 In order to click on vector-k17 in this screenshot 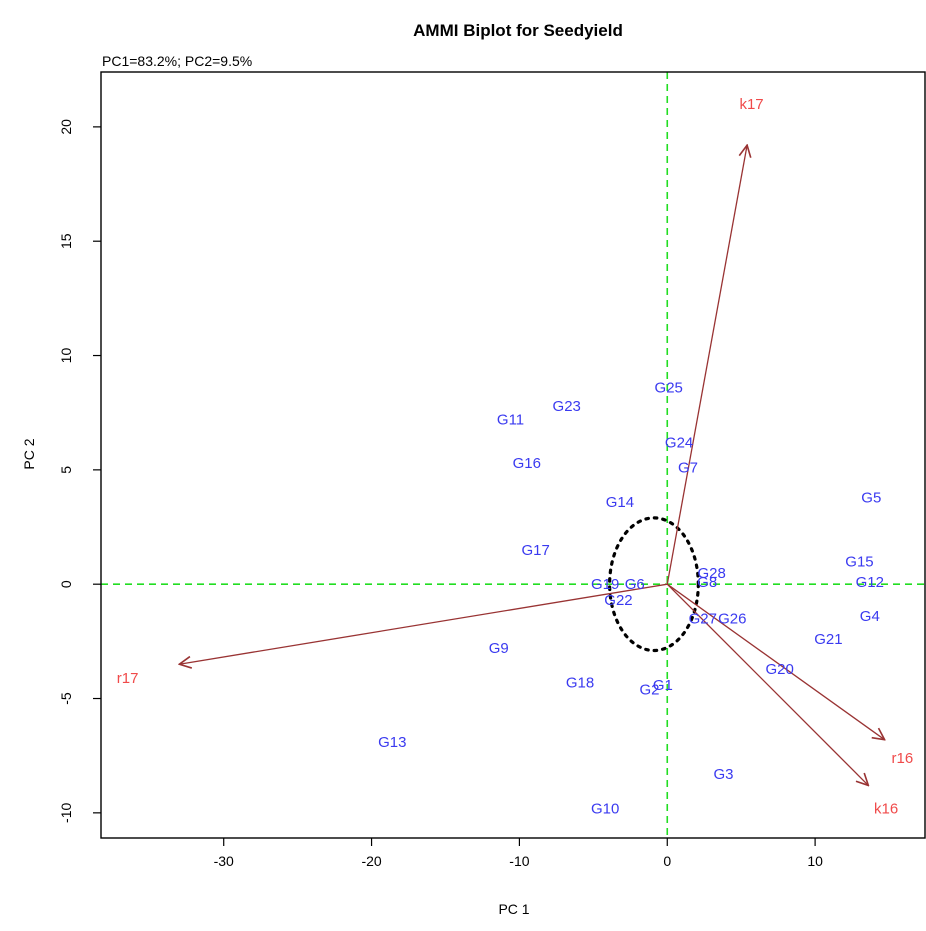, I will do `click(706, 365)`.